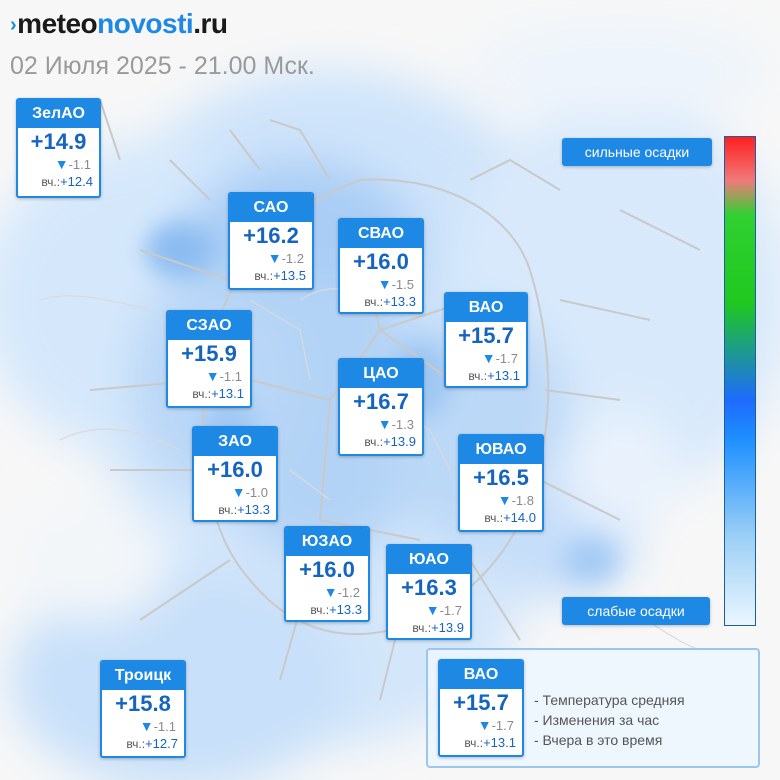 This screenshot has width=780, height=780. I want to click on precipitation-scale-bar, so click(740, 381).